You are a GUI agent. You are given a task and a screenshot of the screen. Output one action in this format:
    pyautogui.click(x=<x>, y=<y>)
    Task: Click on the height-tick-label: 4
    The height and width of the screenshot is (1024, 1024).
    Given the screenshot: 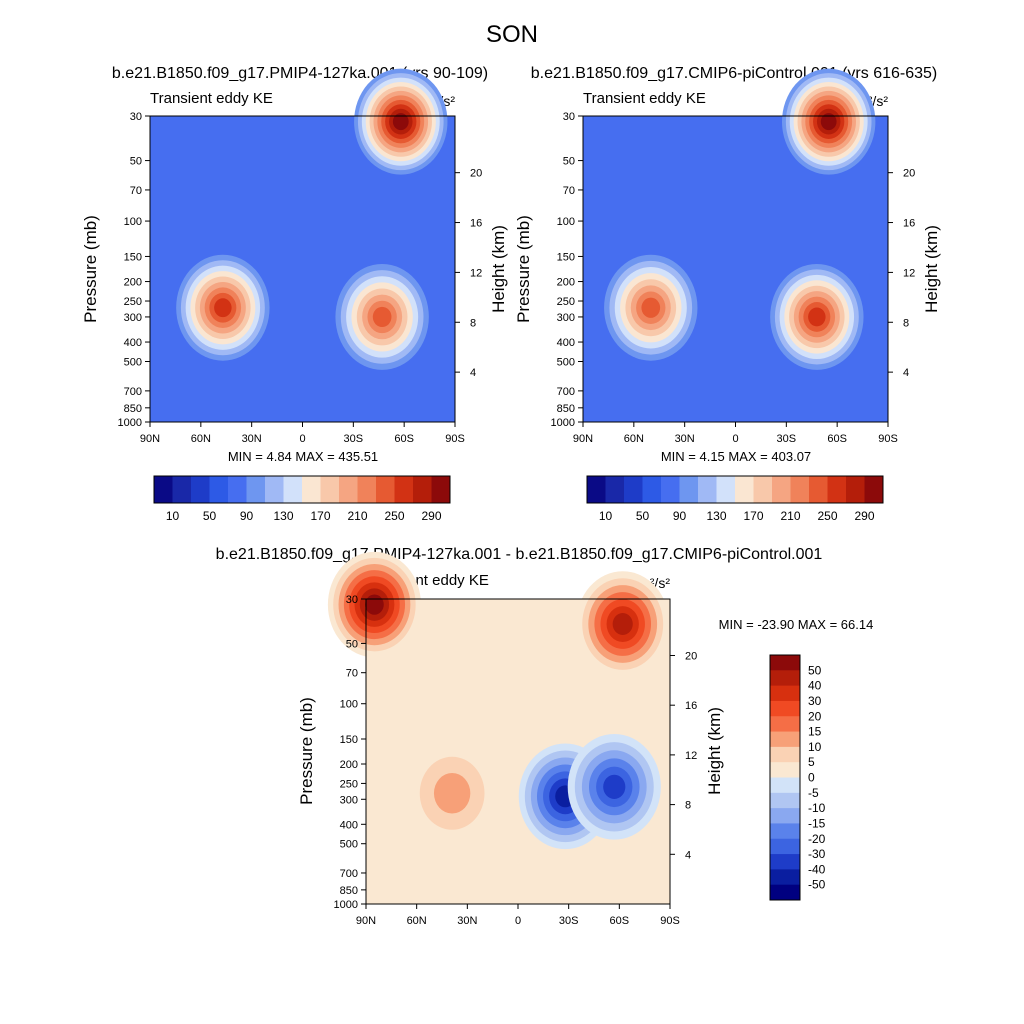 What is the action you would take?
    pyautogui.click(x=473, y=373)
    